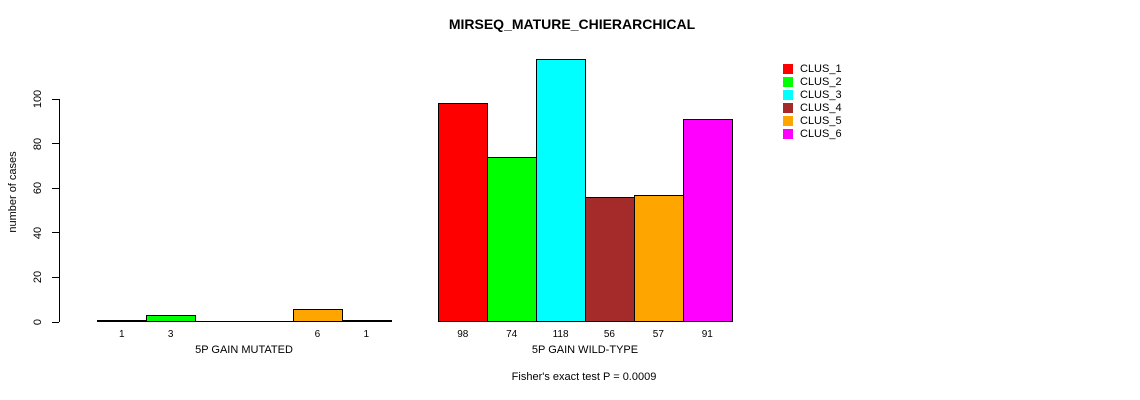 Image resolution: width=1140 pixels, height=400 pixels. I want to click on legend-item: CLUS_5, so click(812, 120).